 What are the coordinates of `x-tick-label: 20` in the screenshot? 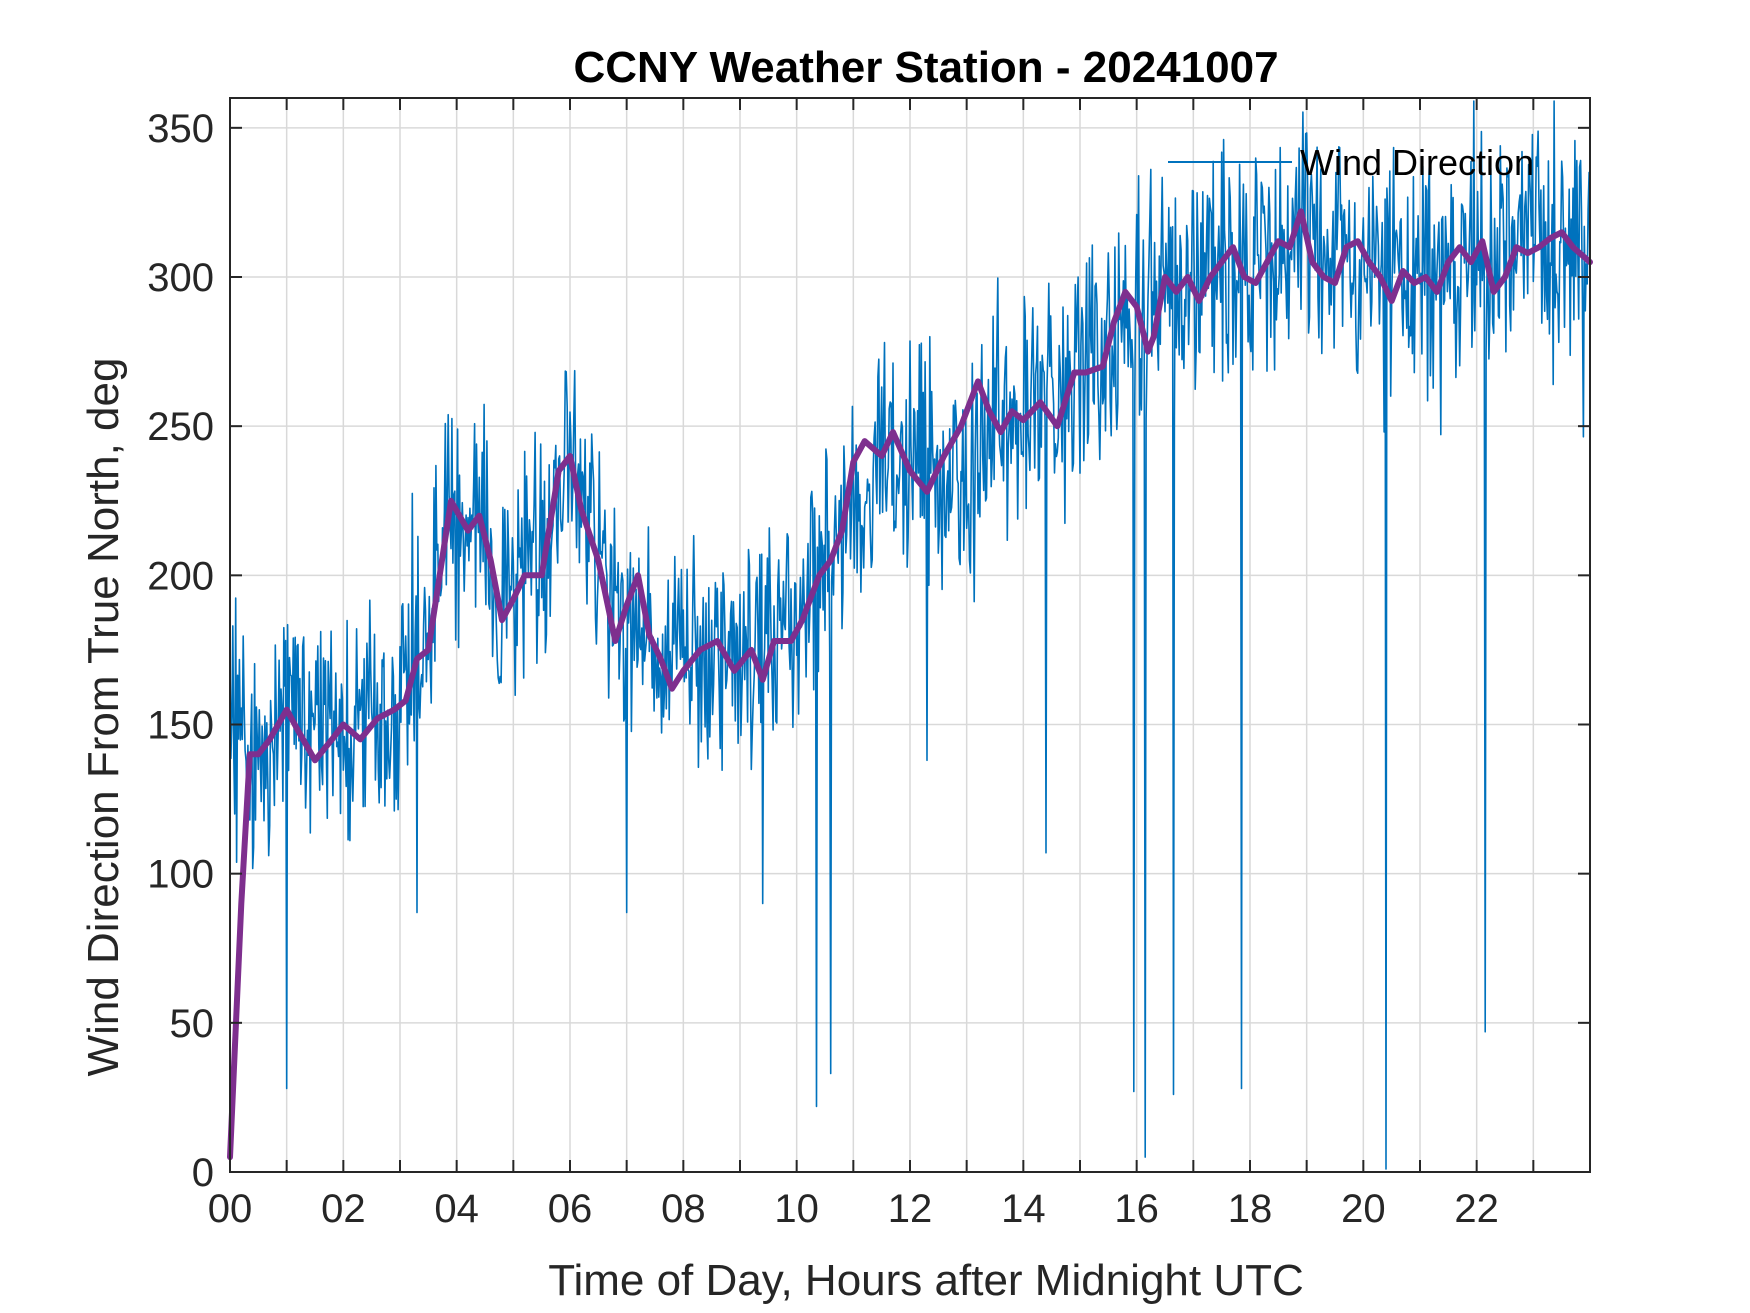 It's located at (1363, 1209).